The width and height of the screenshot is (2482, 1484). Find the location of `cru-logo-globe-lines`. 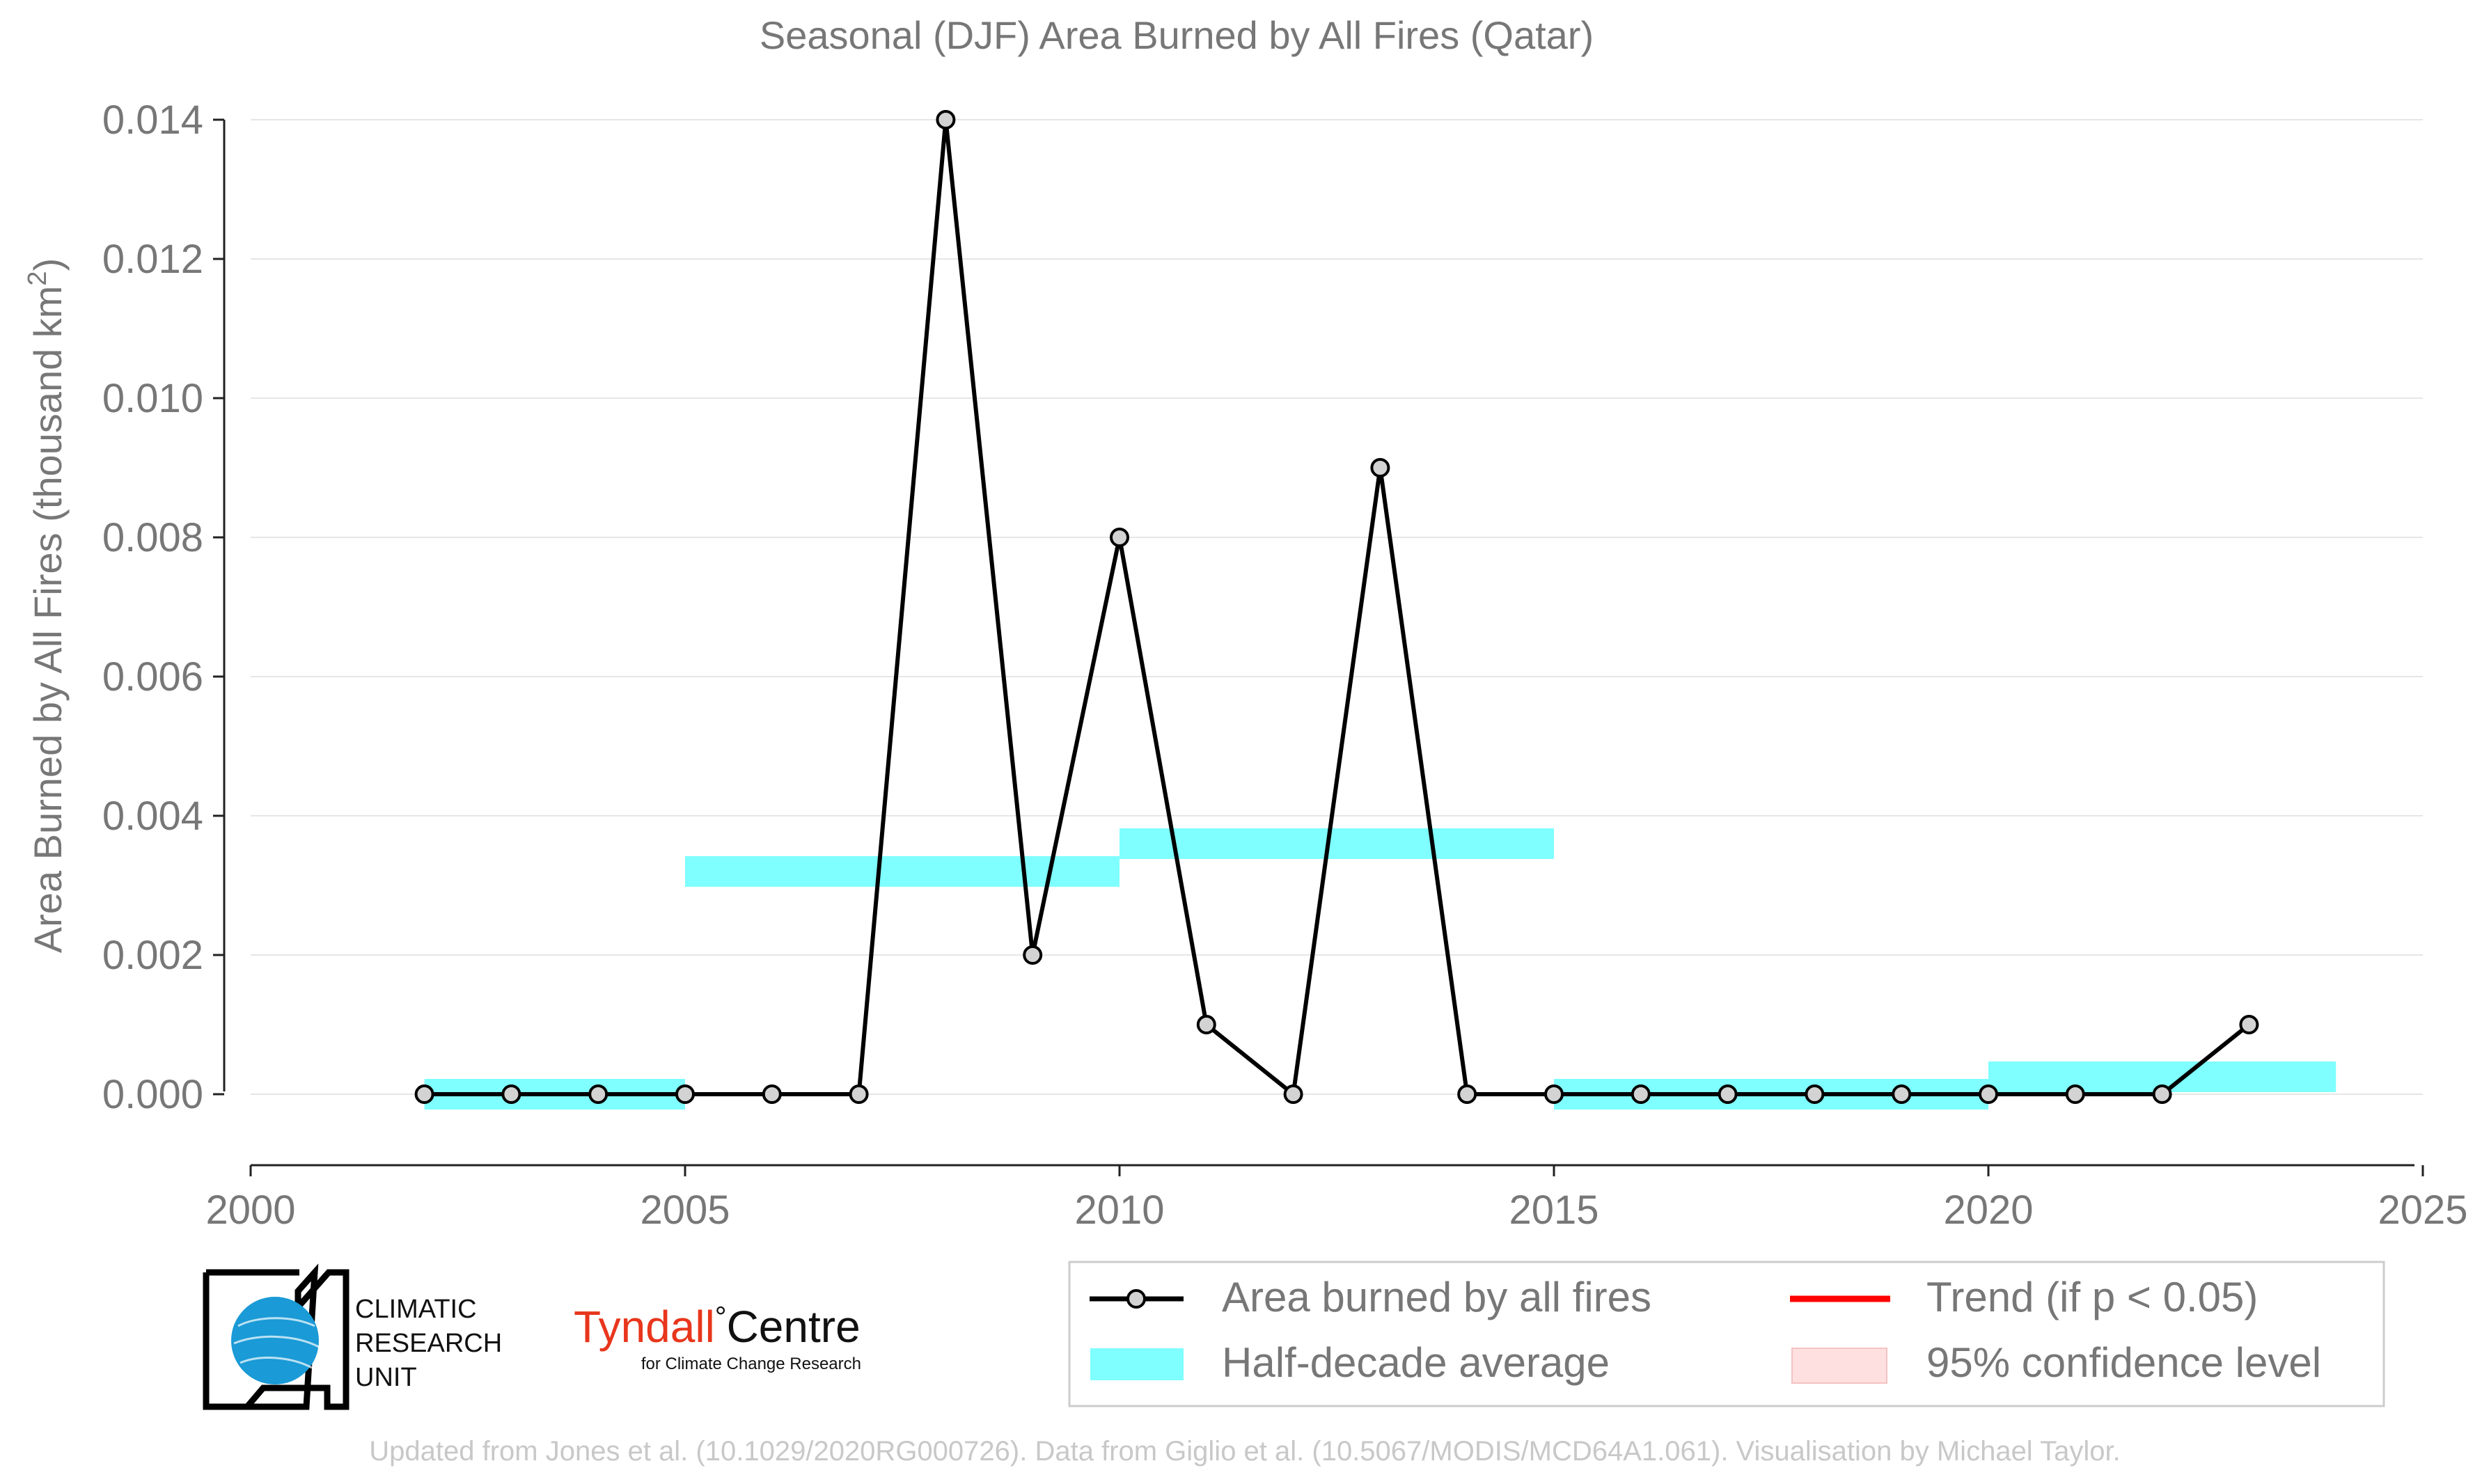

cru-logo-globe-lines is located at coordinates (276, 1343).